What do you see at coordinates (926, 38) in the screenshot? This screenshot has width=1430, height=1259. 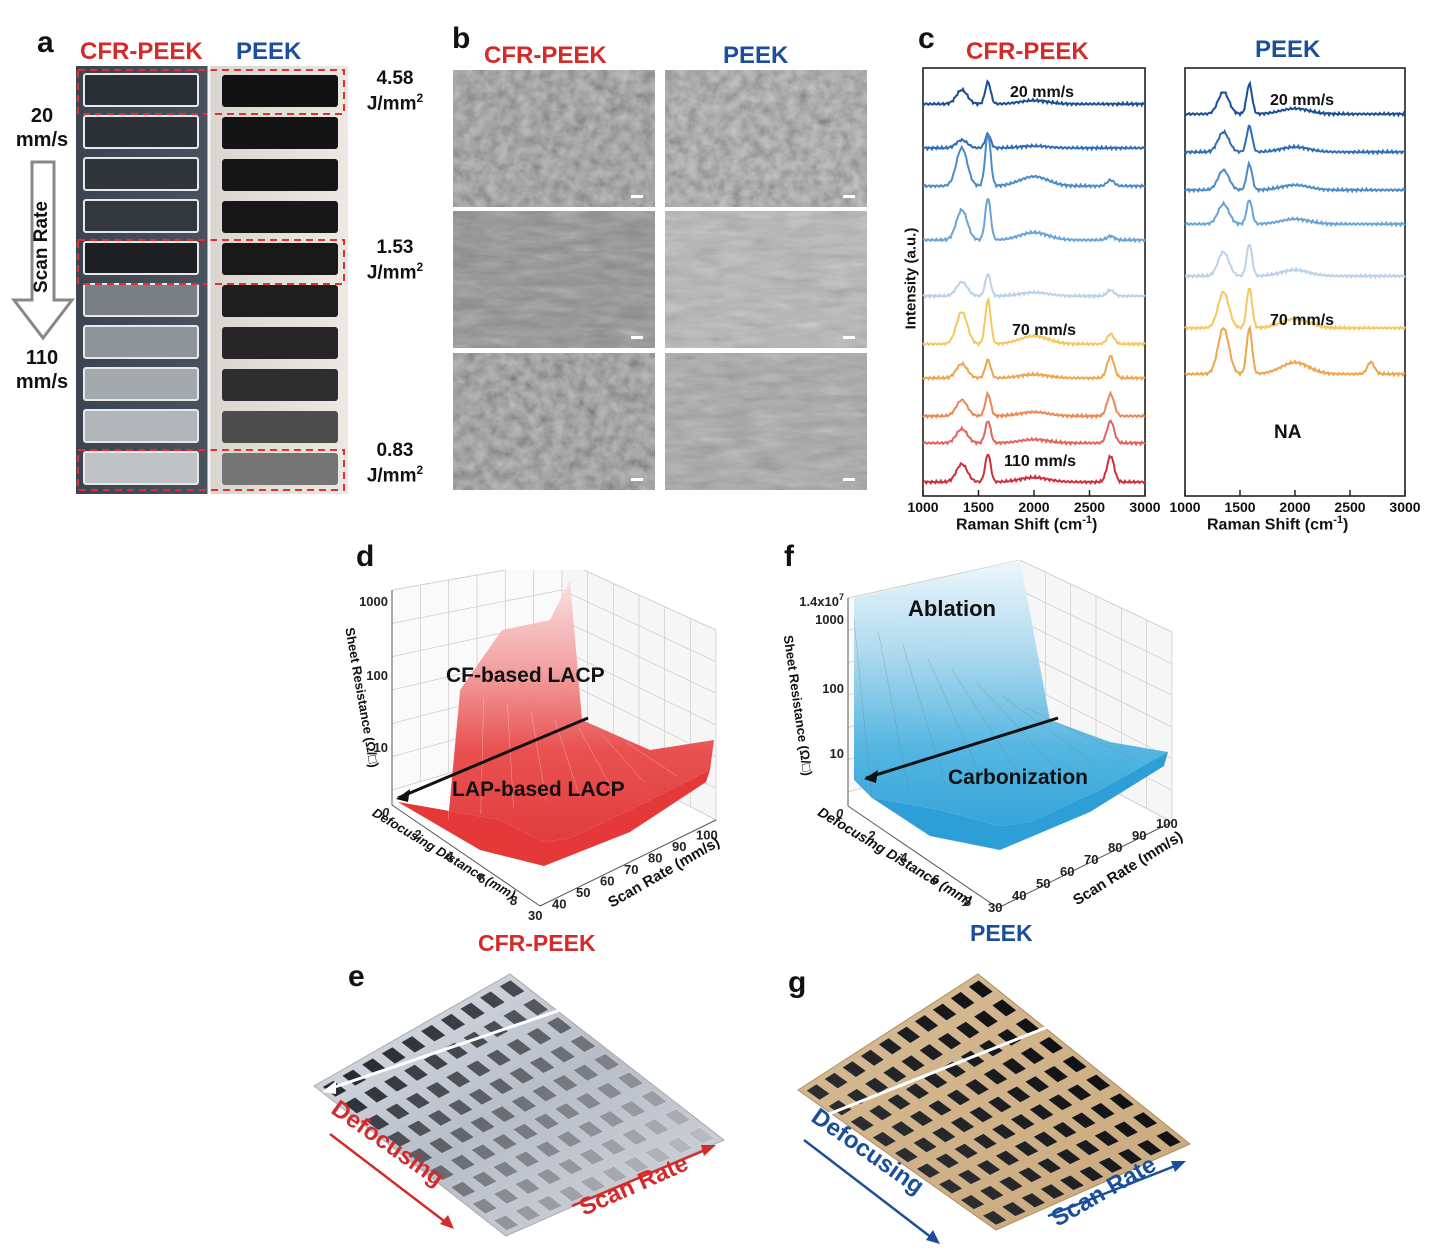 I see `panel-c-label: c` at bounding box center [926, 38].